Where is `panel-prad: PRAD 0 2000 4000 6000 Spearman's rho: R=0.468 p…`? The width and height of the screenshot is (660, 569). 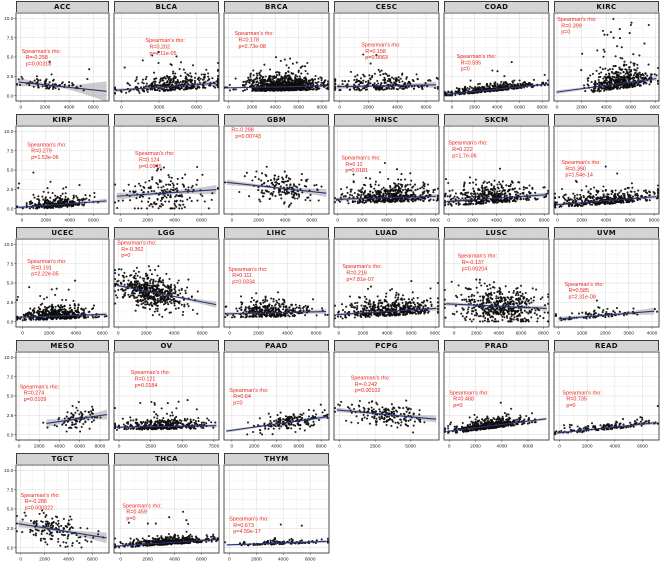
panel-prad: PRAD 0 2000 4000 6000 Spearman's rho: R=0.468 p… is located at coordinates (495, 396).